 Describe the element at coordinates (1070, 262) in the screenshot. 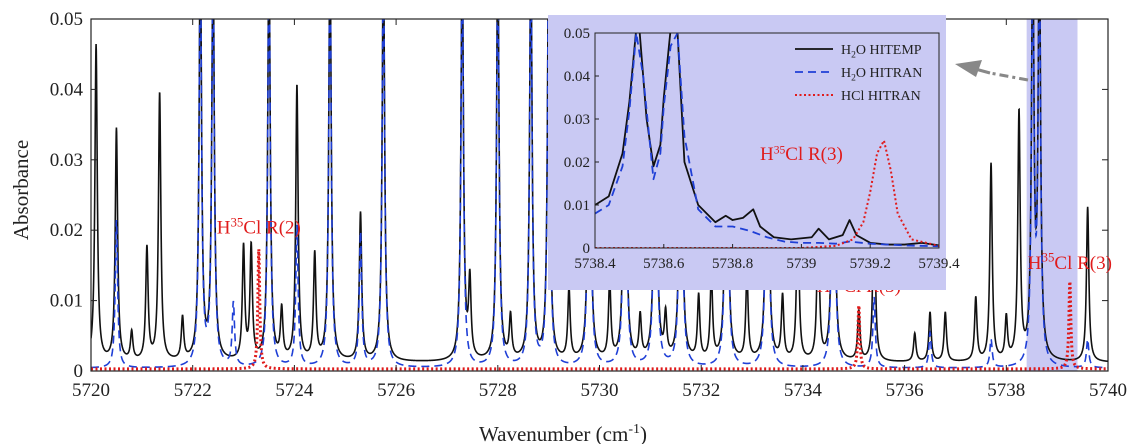

I see `peak-annotation: H35Cl R(3)` at that location.